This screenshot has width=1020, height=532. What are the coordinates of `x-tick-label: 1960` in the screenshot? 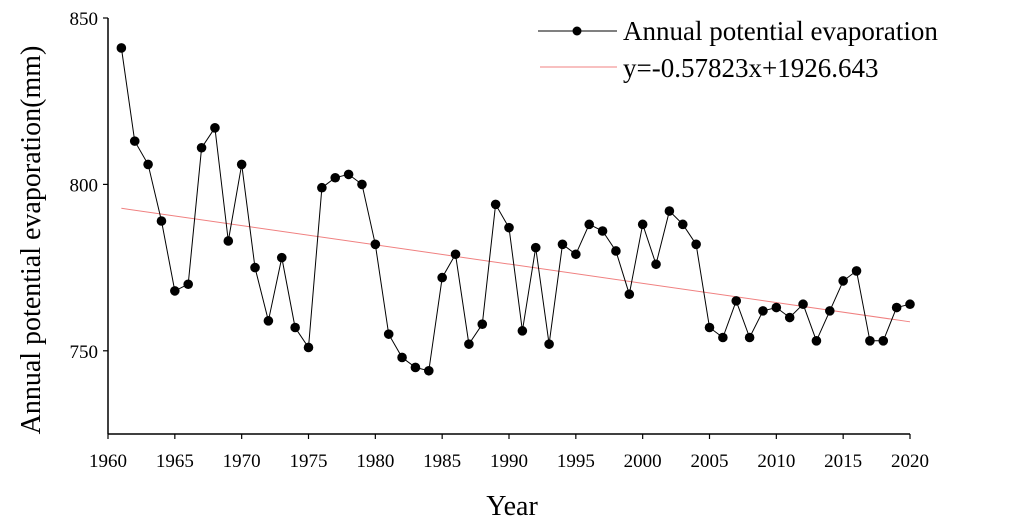 It's located at (108, 461).